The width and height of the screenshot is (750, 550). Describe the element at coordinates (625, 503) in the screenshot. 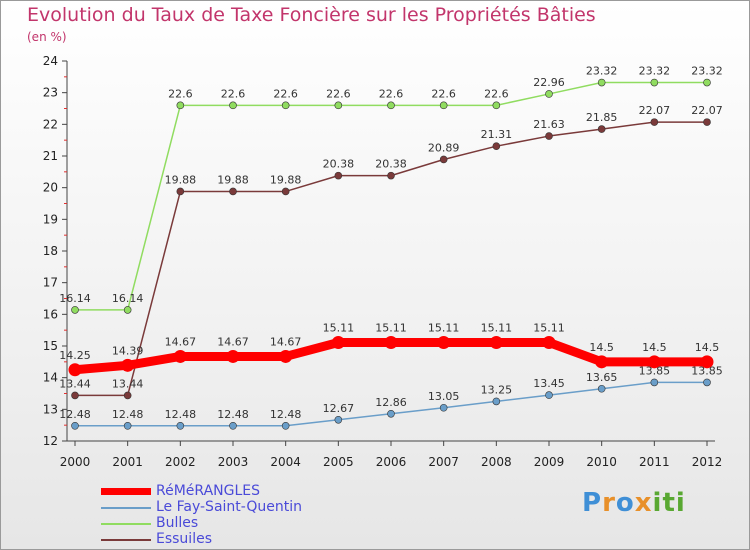

I see `logo-letter: o` at that location.